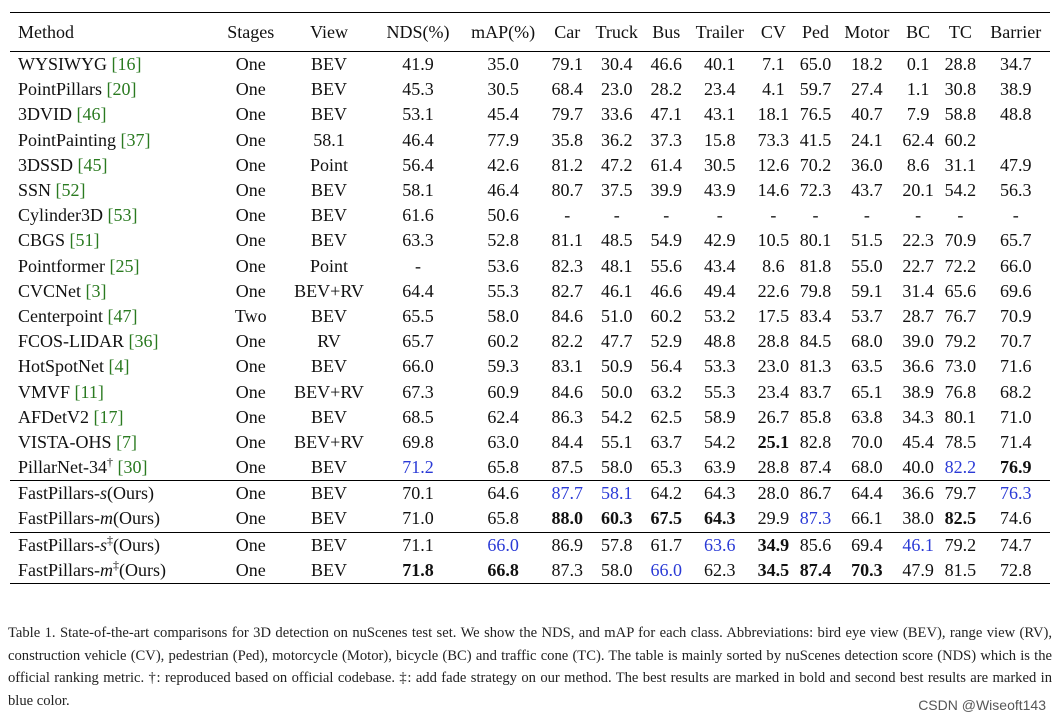 Image resolution: width=1058 pixels, height=722 pixels. Describe the element at coordinates (132, 467) in the screenshot. I see `citation-link: [30]` at that location.